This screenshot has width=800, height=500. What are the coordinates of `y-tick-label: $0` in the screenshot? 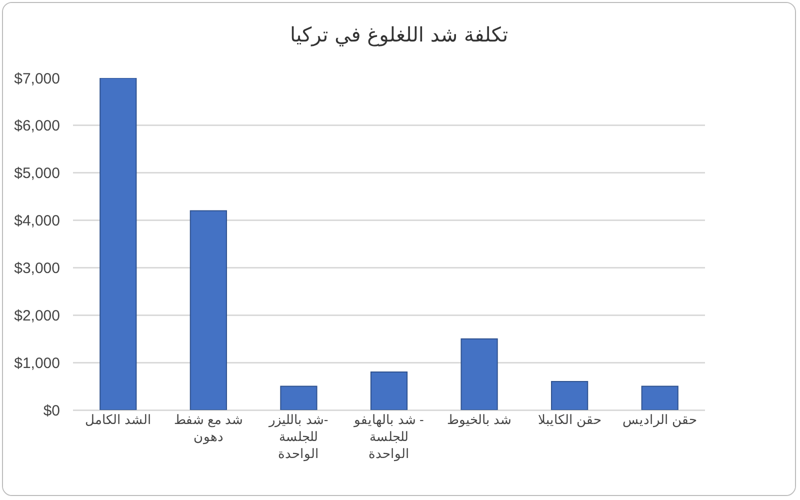 It's located at (51, 411).